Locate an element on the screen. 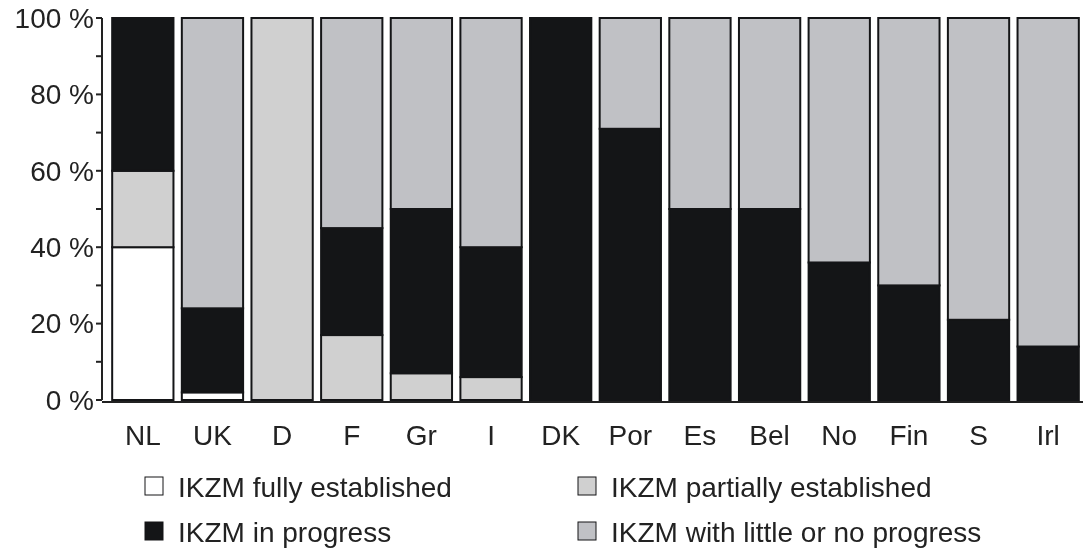 This screenshot has width=1088, height=551. x-tick-label: No is located at coordinates (839, 435).